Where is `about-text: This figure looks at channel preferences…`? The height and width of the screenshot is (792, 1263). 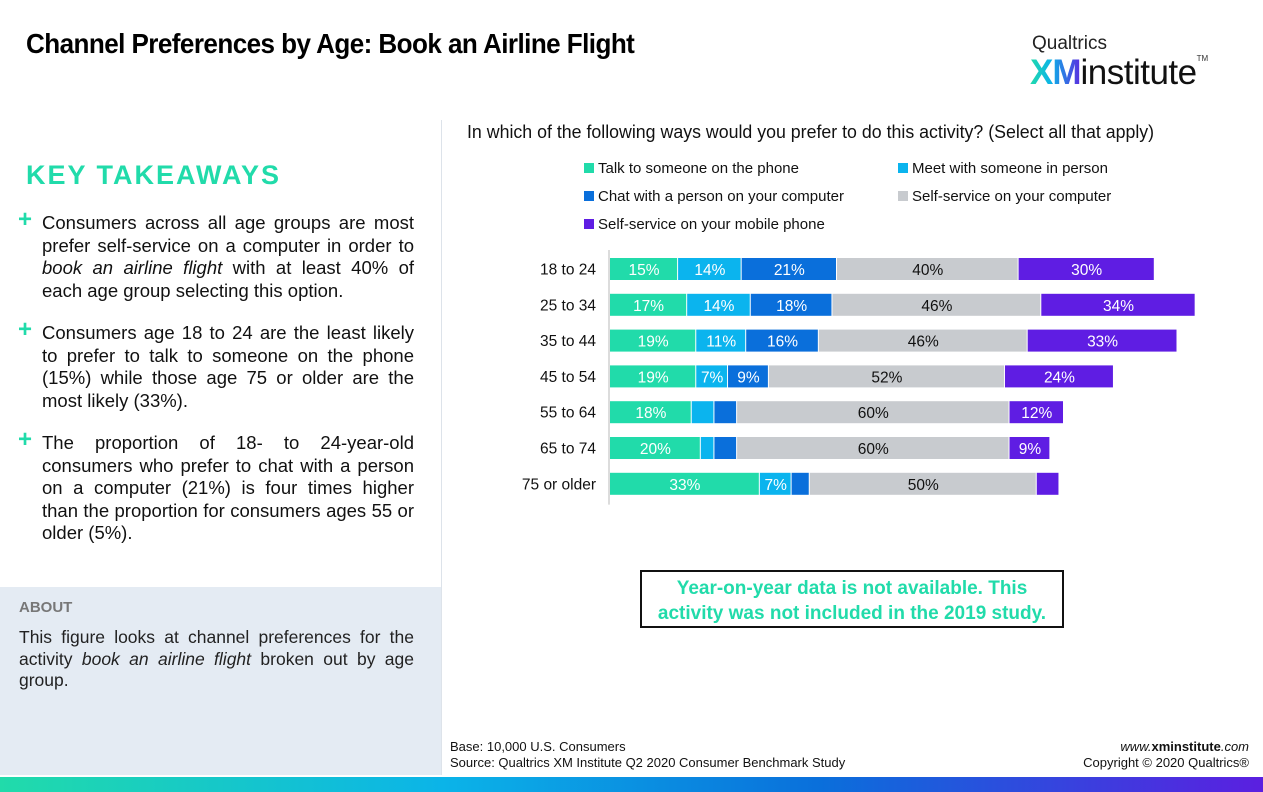
about-text: This figure looks at channel preferences… is located at coordinates (216, 659).